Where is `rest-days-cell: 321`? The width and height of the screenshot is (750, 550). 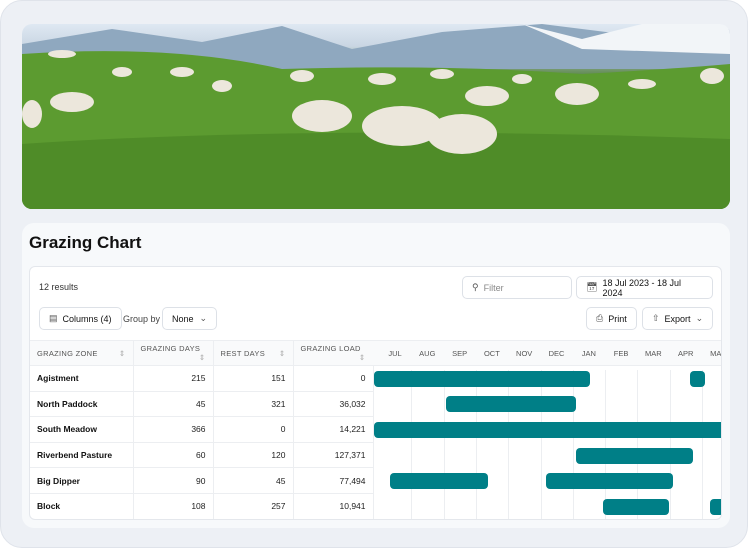
rest-days-cell: 321 is located at coordinates (253, 404).